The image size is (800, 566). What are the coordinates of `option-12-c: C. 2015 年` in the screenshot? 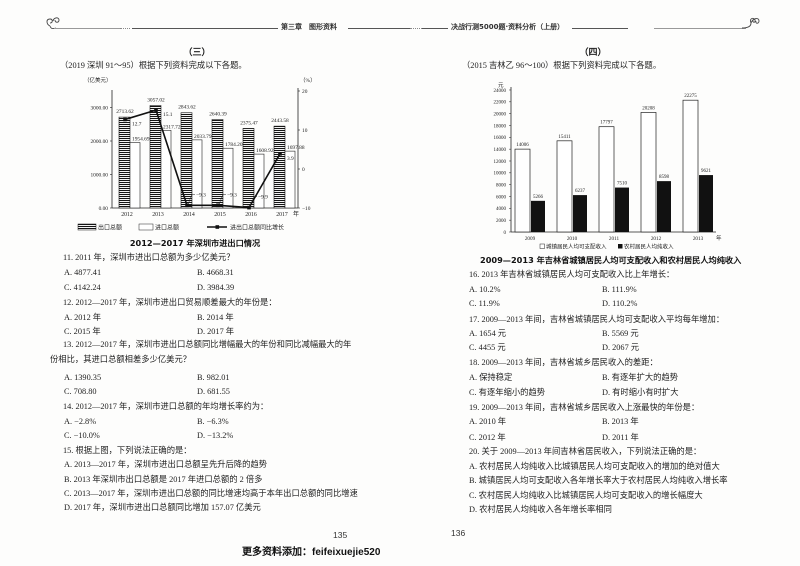 It's located at (82, 331).